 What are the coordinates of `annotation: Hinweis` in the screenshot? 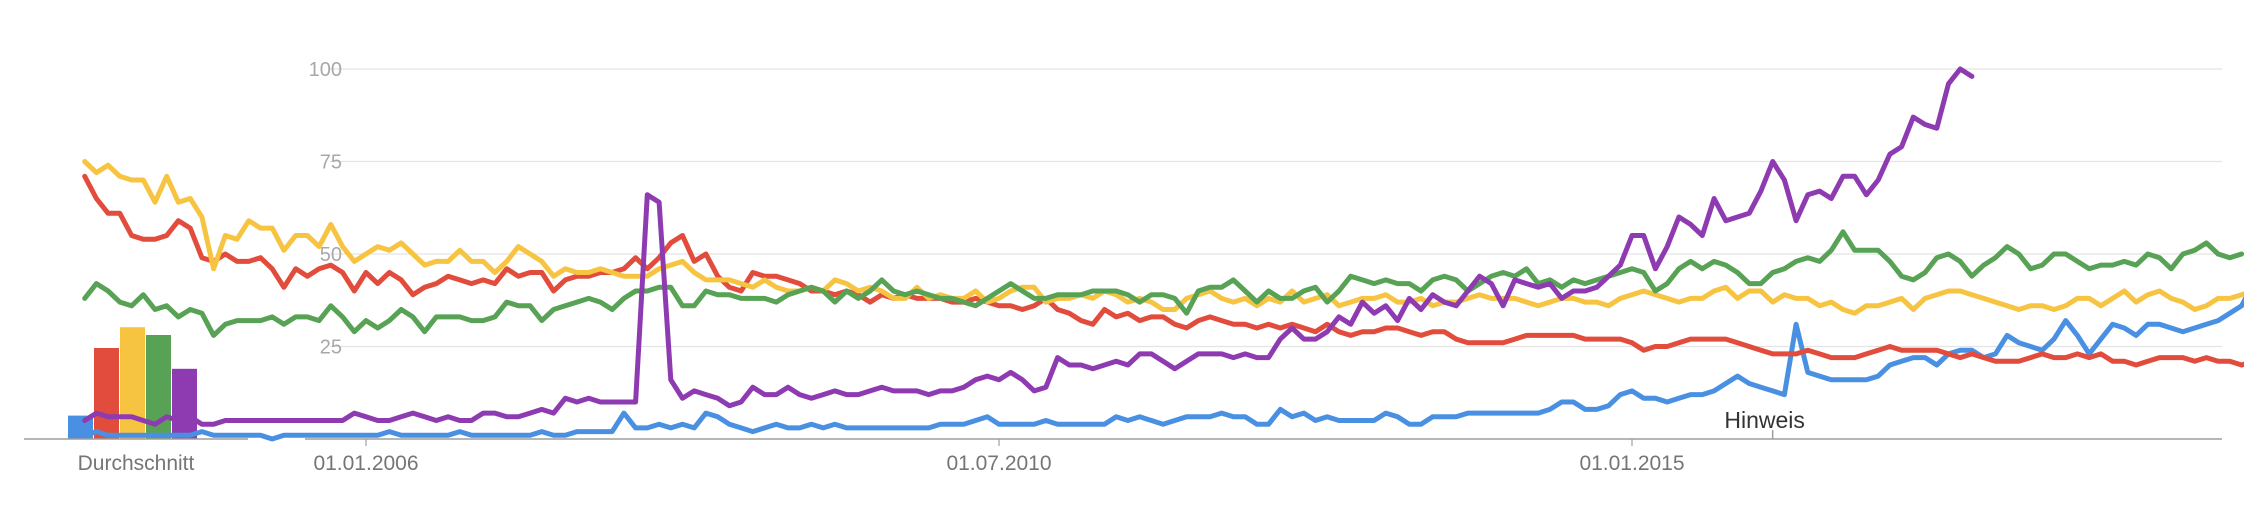 It's located at (1764, 423).